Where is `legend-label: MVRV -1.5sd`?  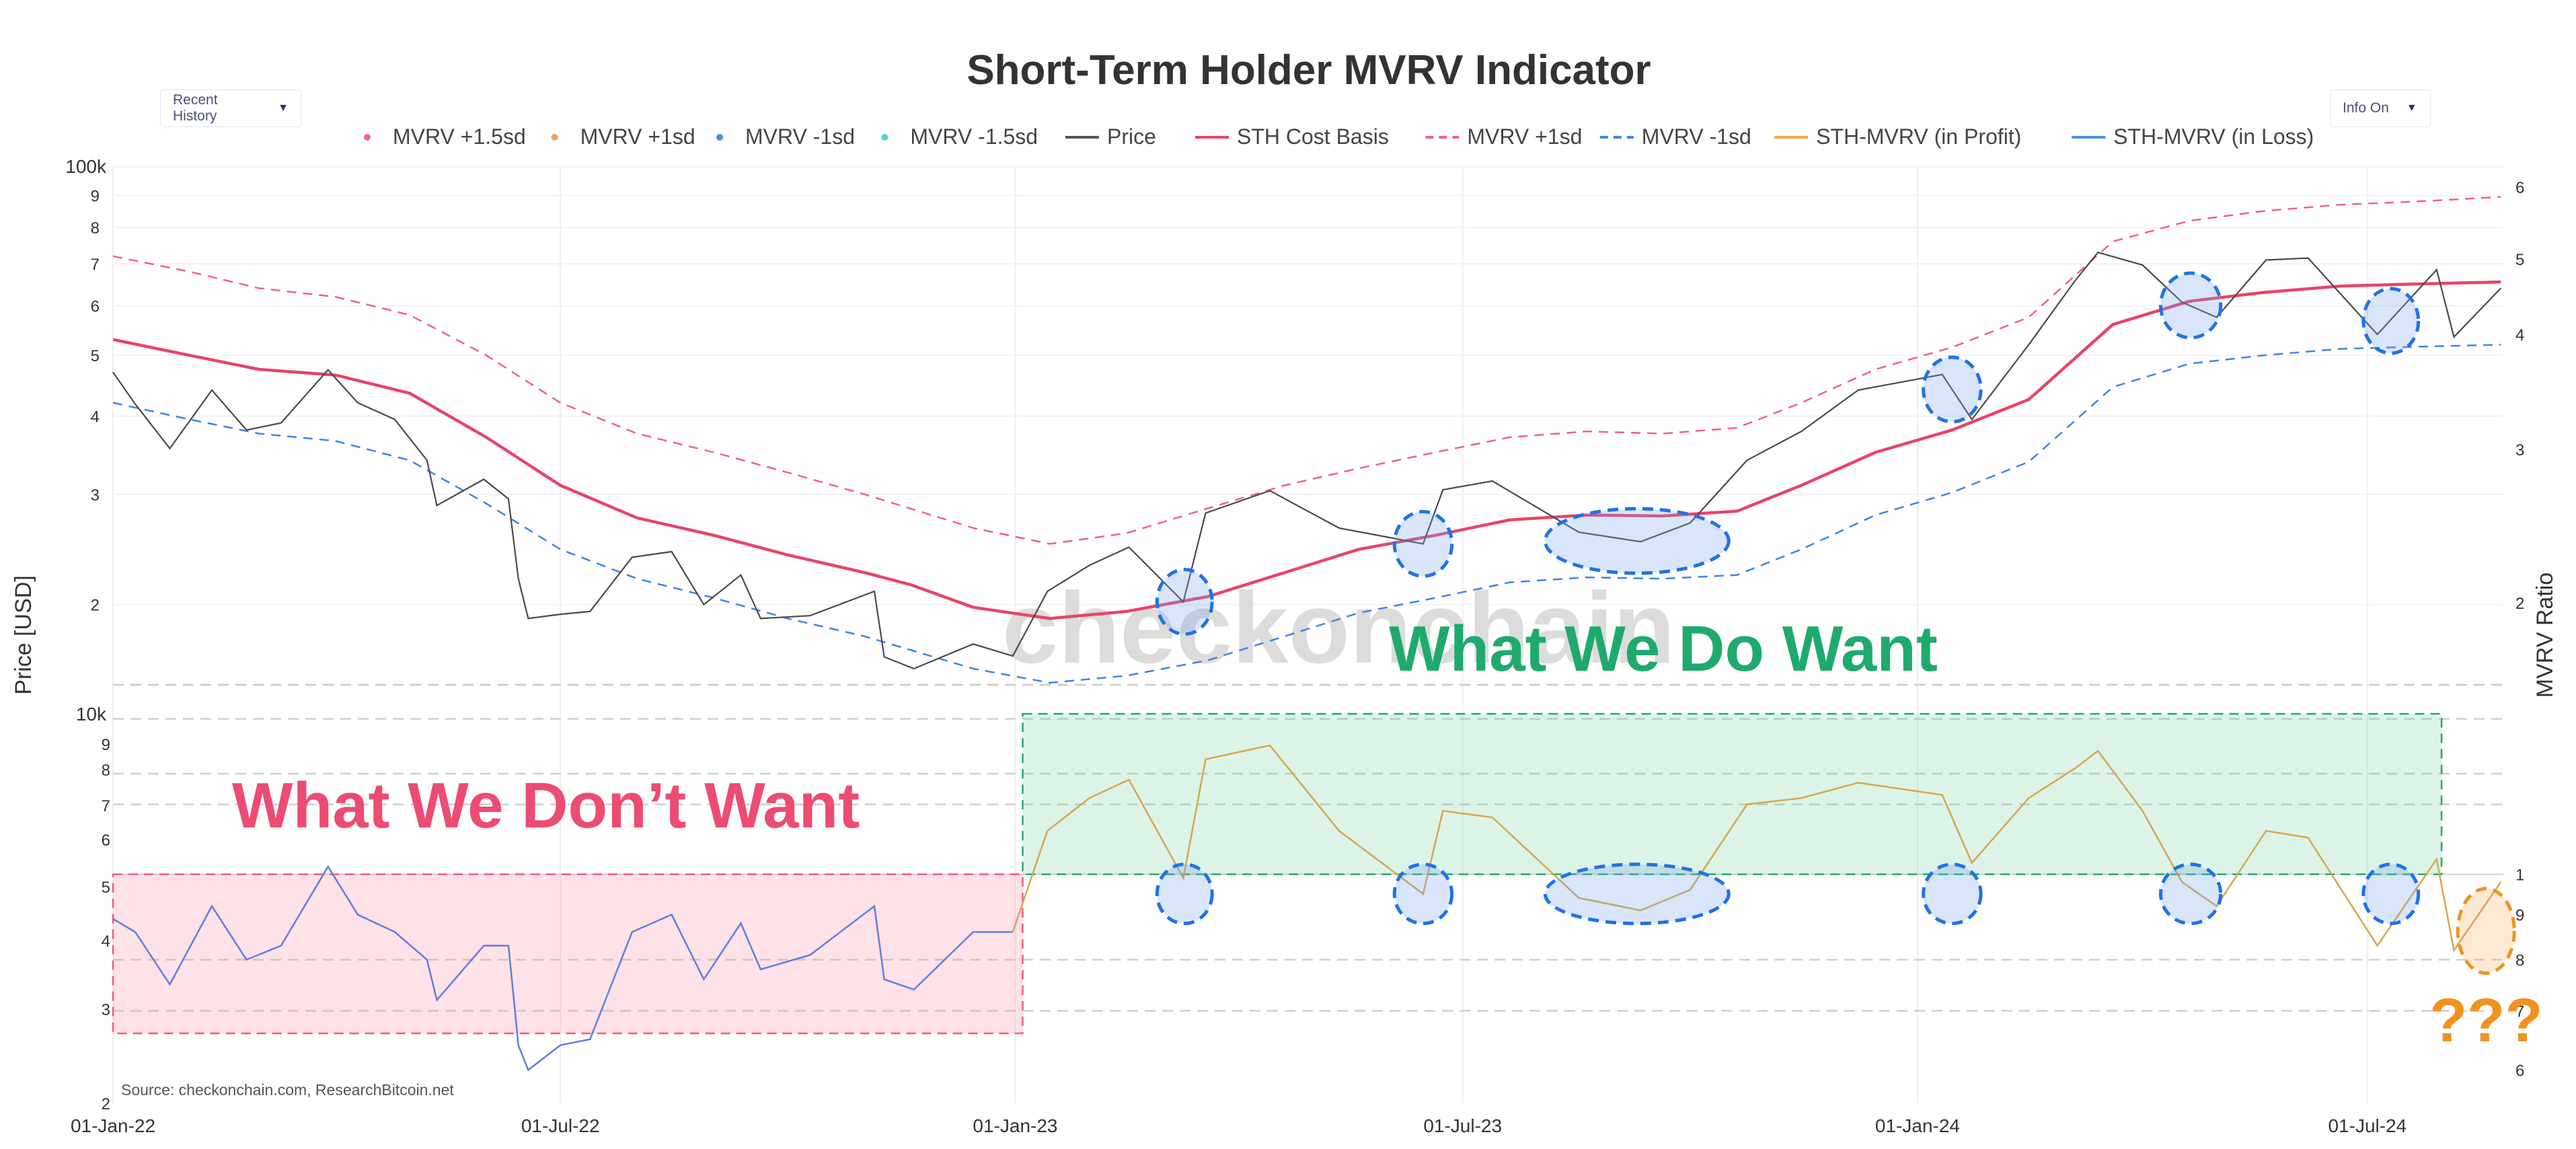 legend-label: MVRV -1.5sd is located at coordinates (974, 136).